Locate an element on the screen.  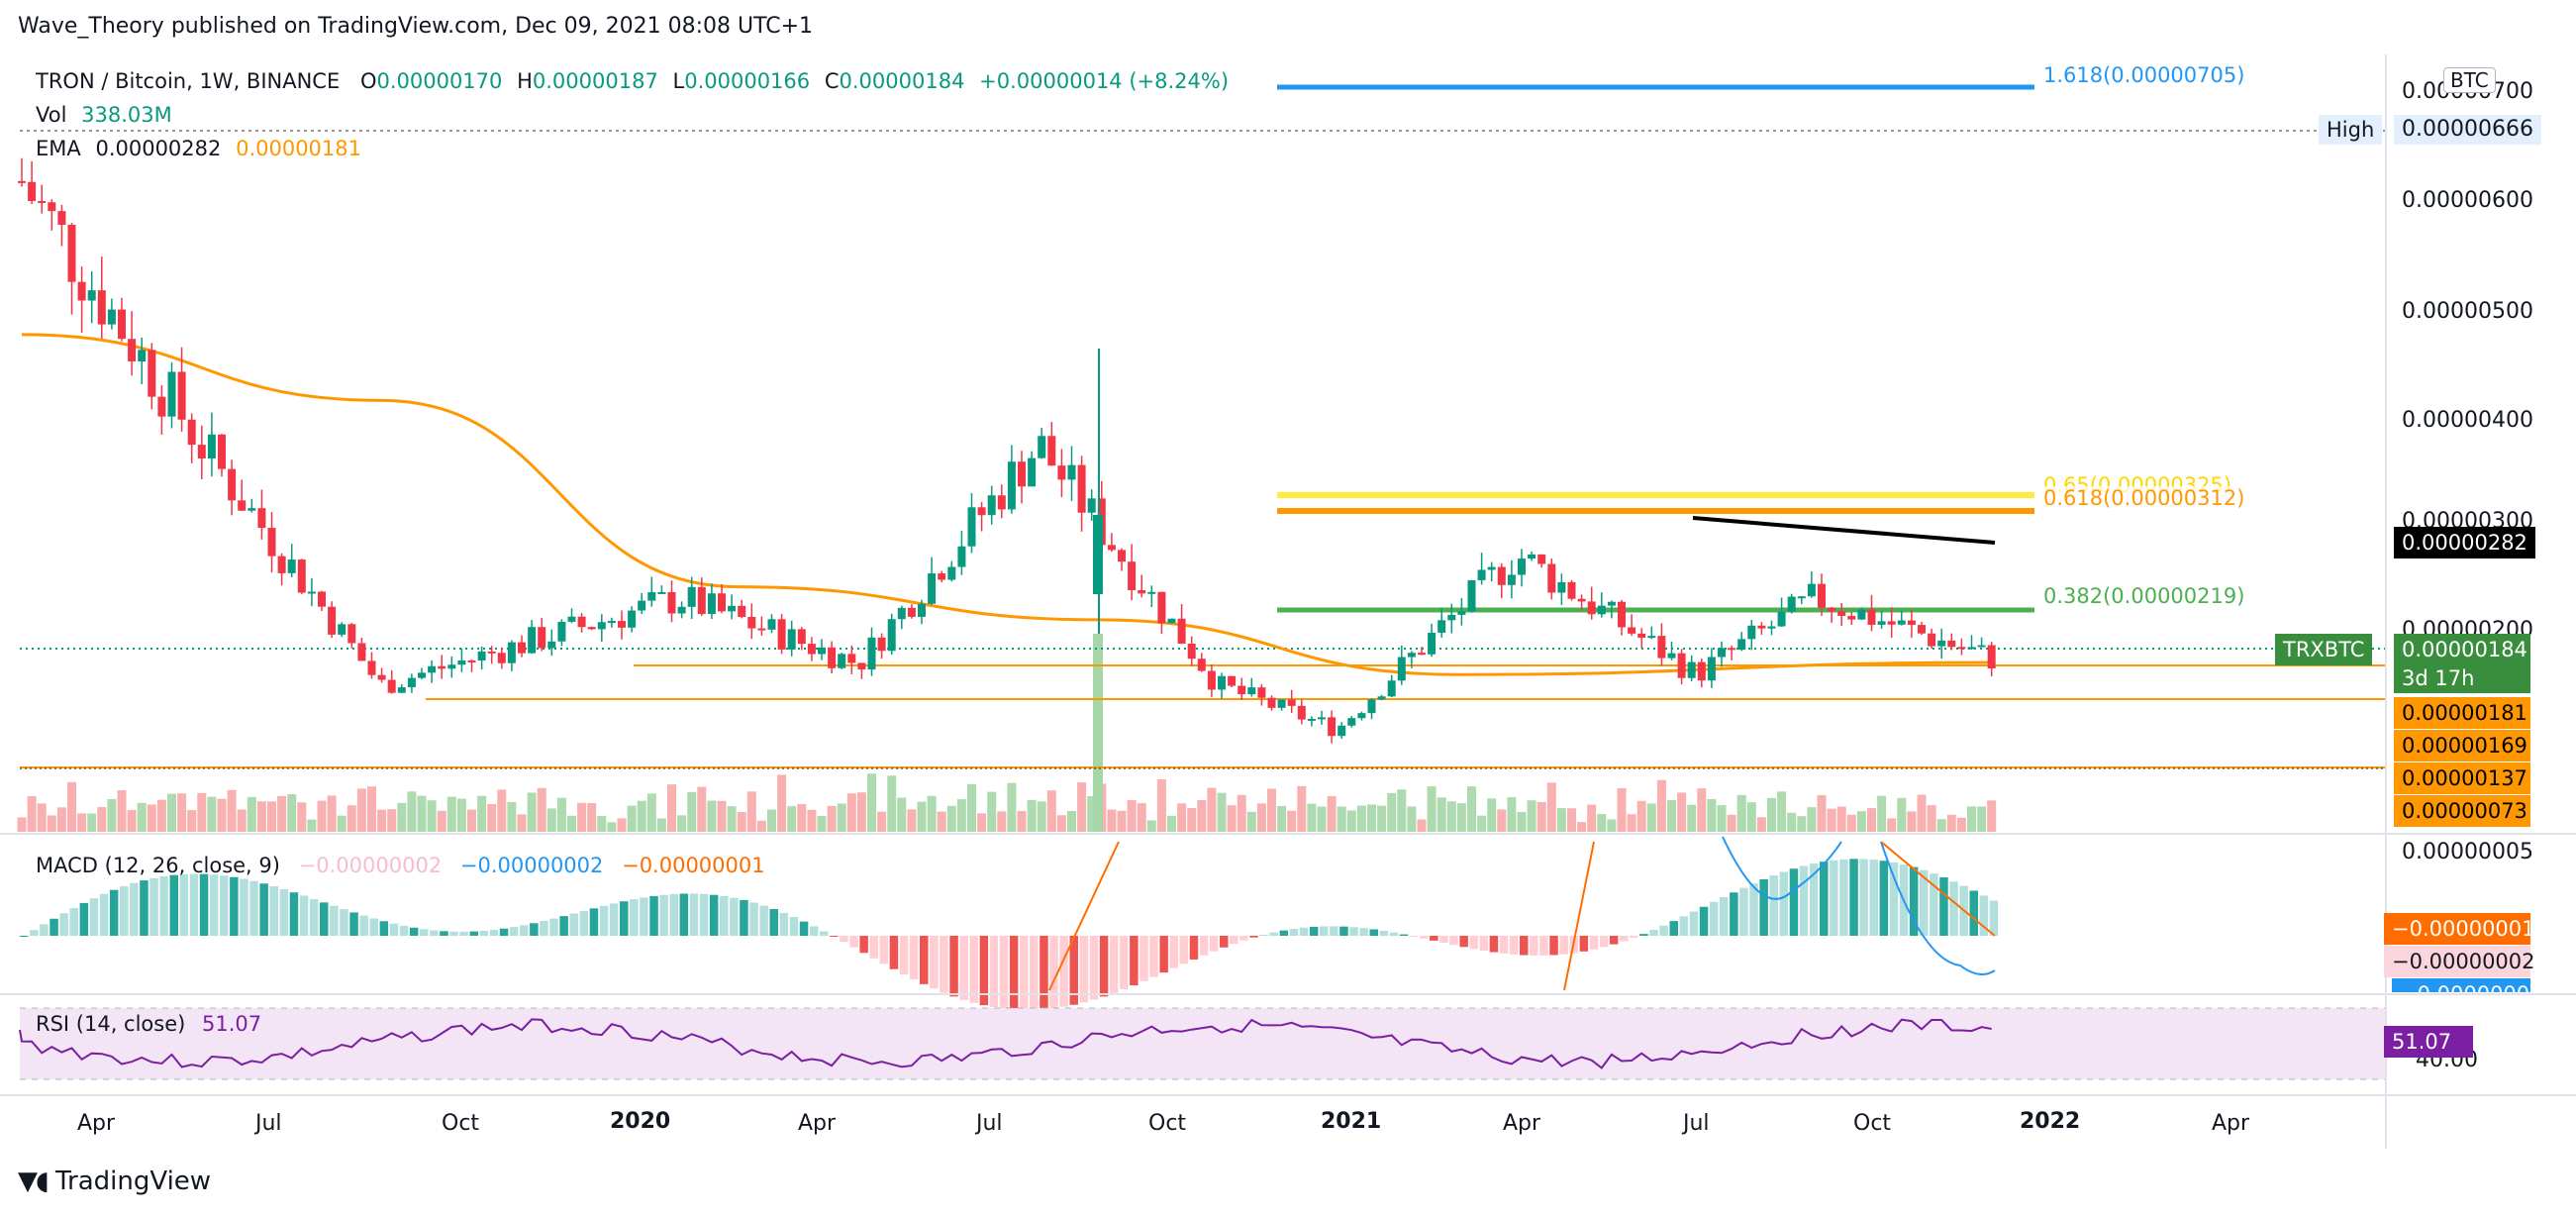
symbol-title: TRON / Bitcoin, 1W, BINANCE is located at coordinates (188, 81).